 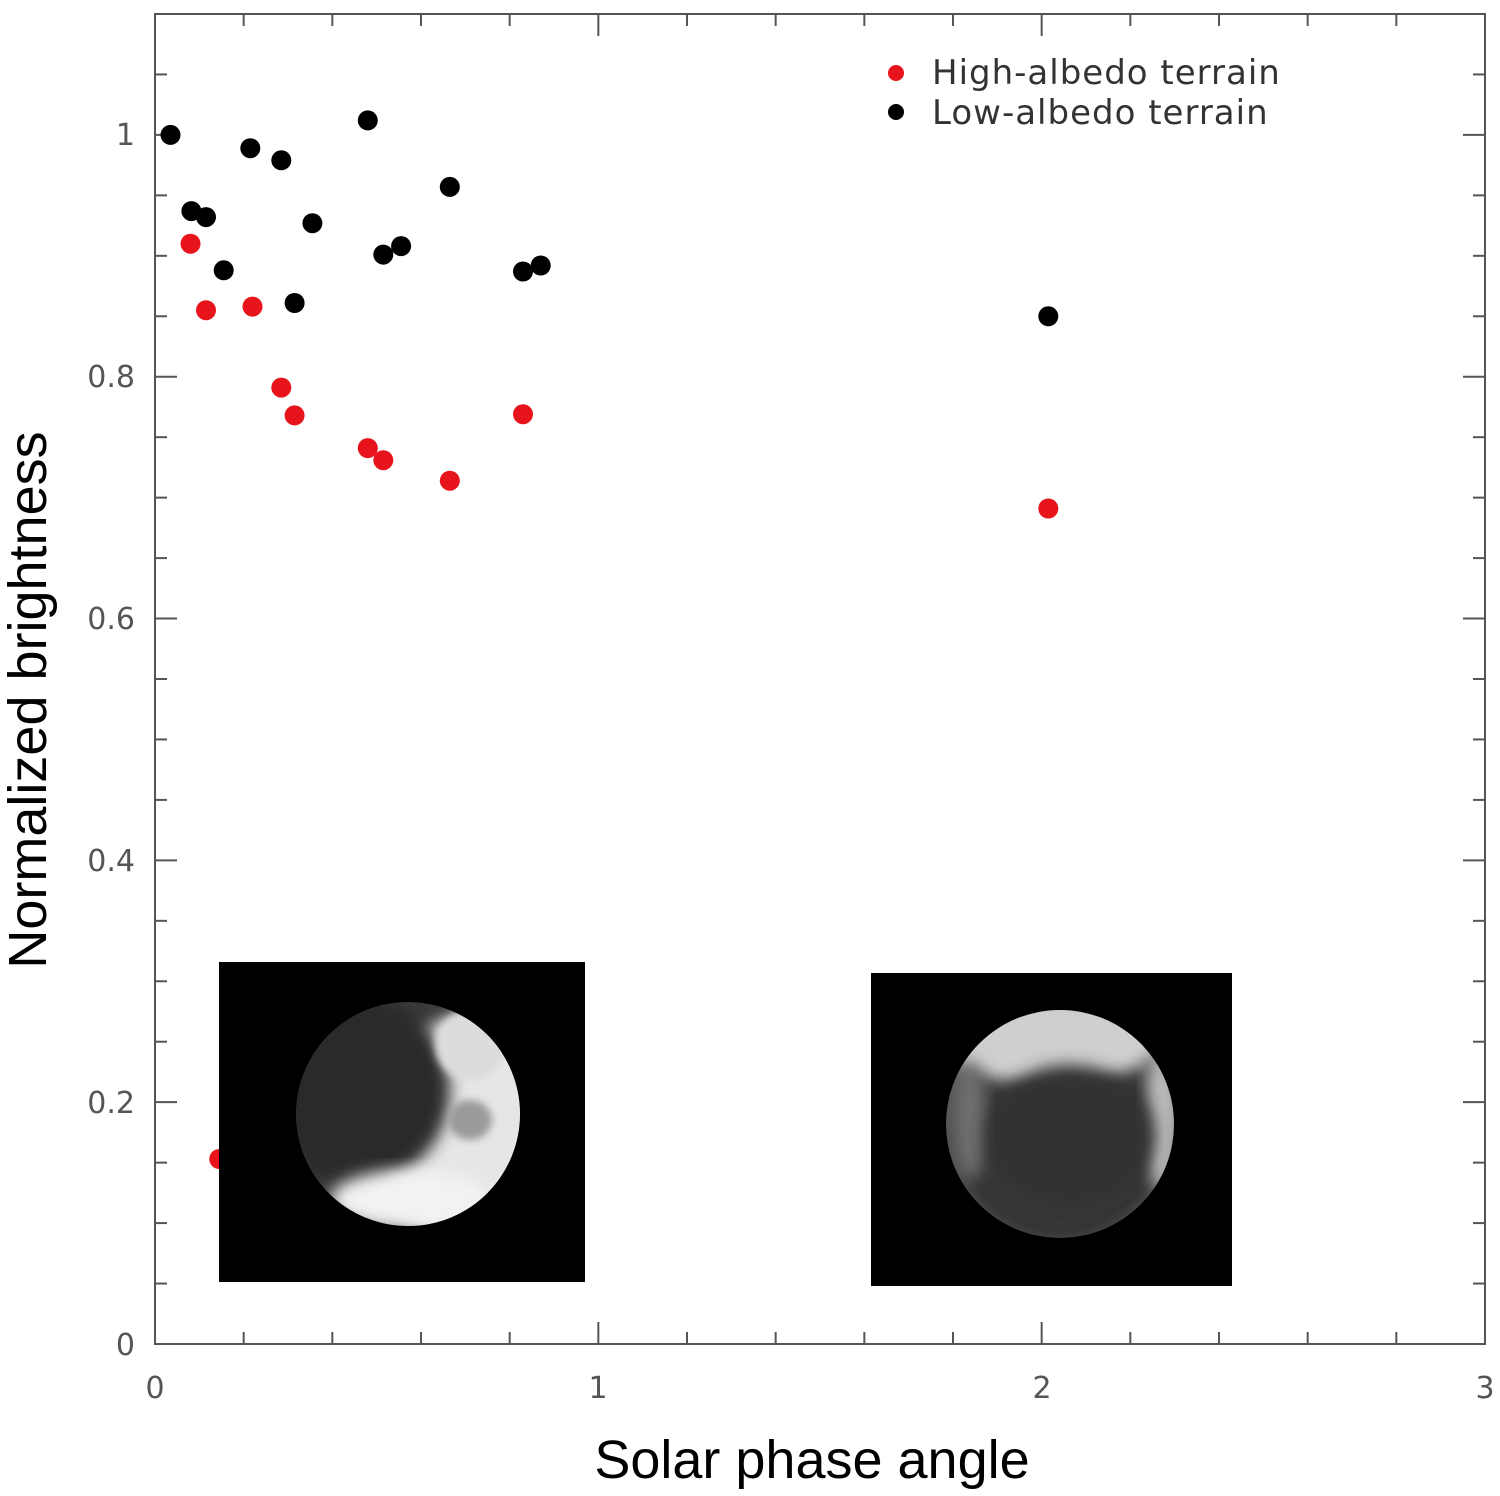 What do you see at coordinates (29, 699) in the screenshot?
I see `y-axis-title: Normalized brightness` at bounding box center [29, 699].